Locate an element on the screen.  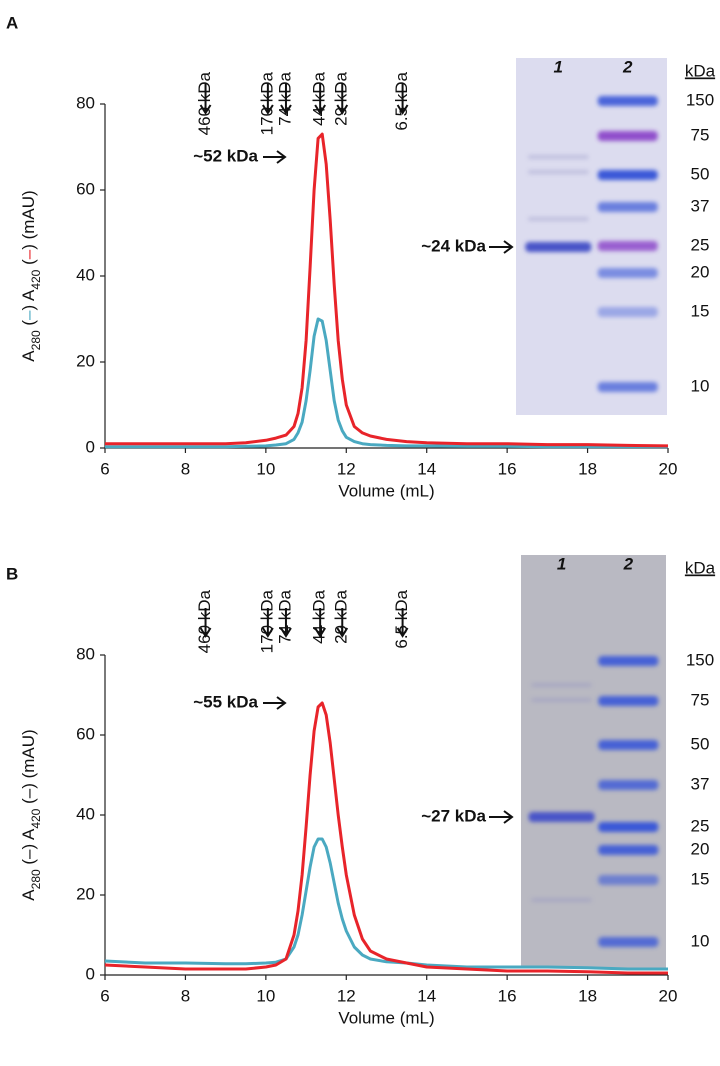
y-label-part: ) (mAU) is located at coordinates (28, 758).